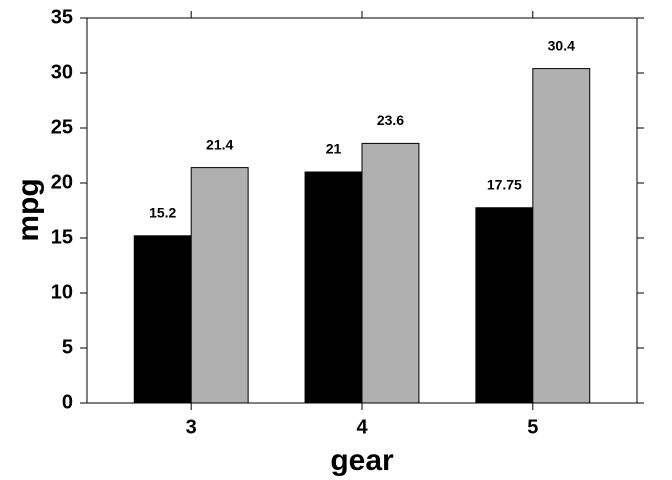 This screenshot has width=672, height=480. What do you see at coordinates (191, 427) in the screenshot?
I see `x-tick-label: 3` at bounding box center [191, 427].